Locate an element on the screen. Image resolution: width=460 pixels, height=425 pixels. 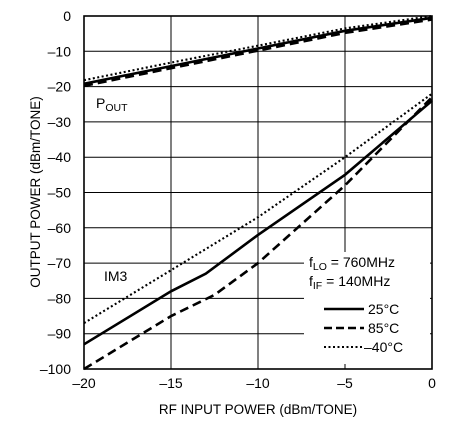
y-tick-label: 0 is located at coordinates (67, 16).